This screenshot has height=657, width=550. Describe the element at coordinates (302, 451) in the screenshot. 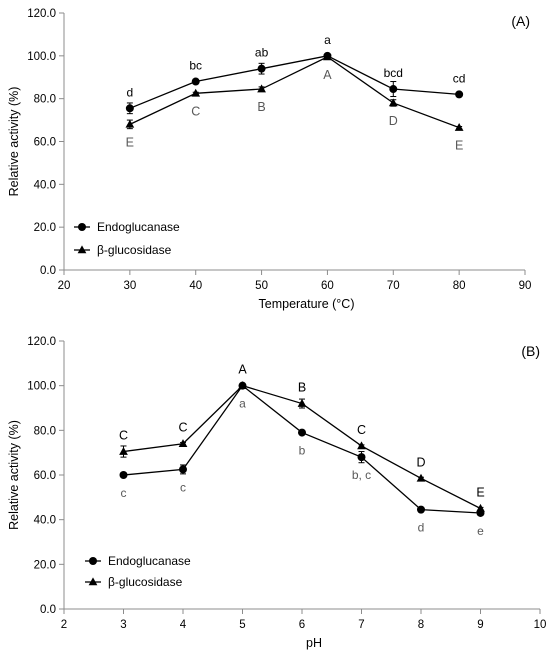

I see `significance-label: b` at that location.